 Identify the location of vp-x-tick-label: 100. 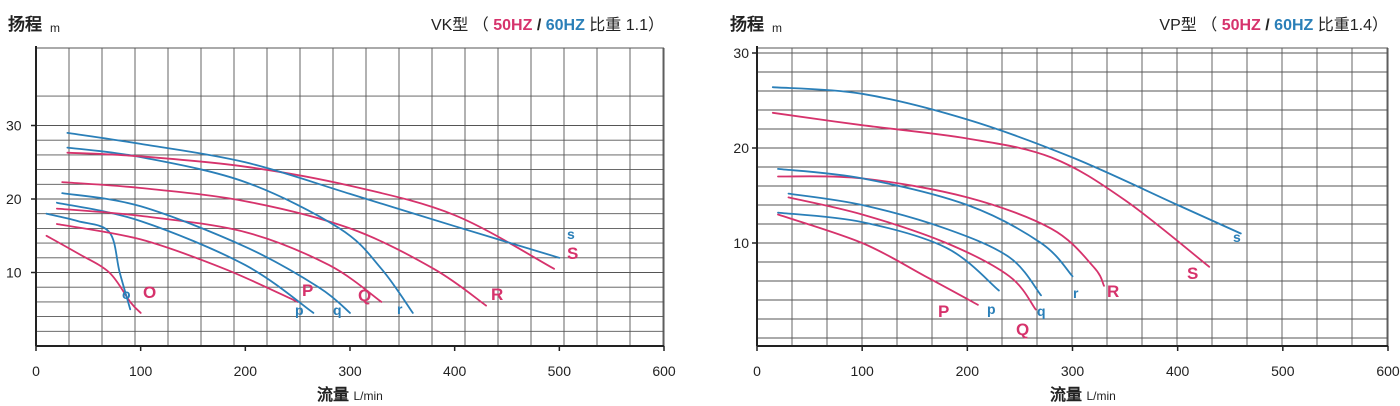
(862, 371).